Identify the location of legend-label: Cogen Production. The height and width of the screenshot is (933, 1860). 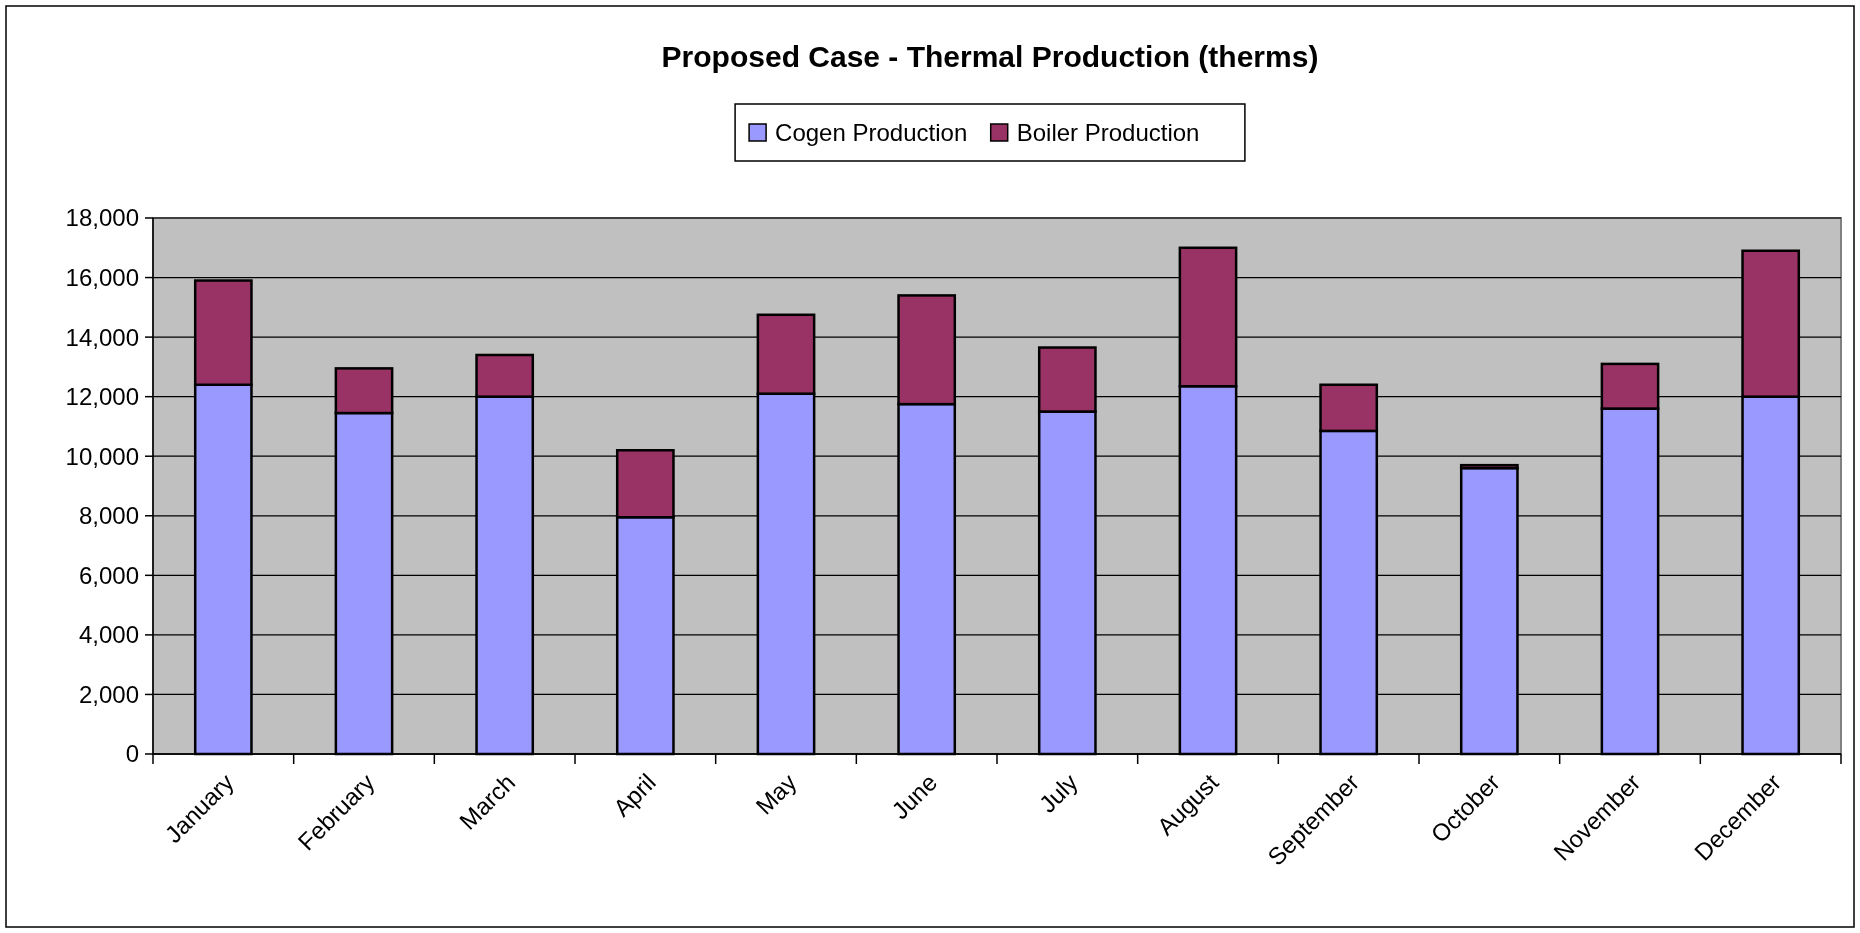
(871, 133).